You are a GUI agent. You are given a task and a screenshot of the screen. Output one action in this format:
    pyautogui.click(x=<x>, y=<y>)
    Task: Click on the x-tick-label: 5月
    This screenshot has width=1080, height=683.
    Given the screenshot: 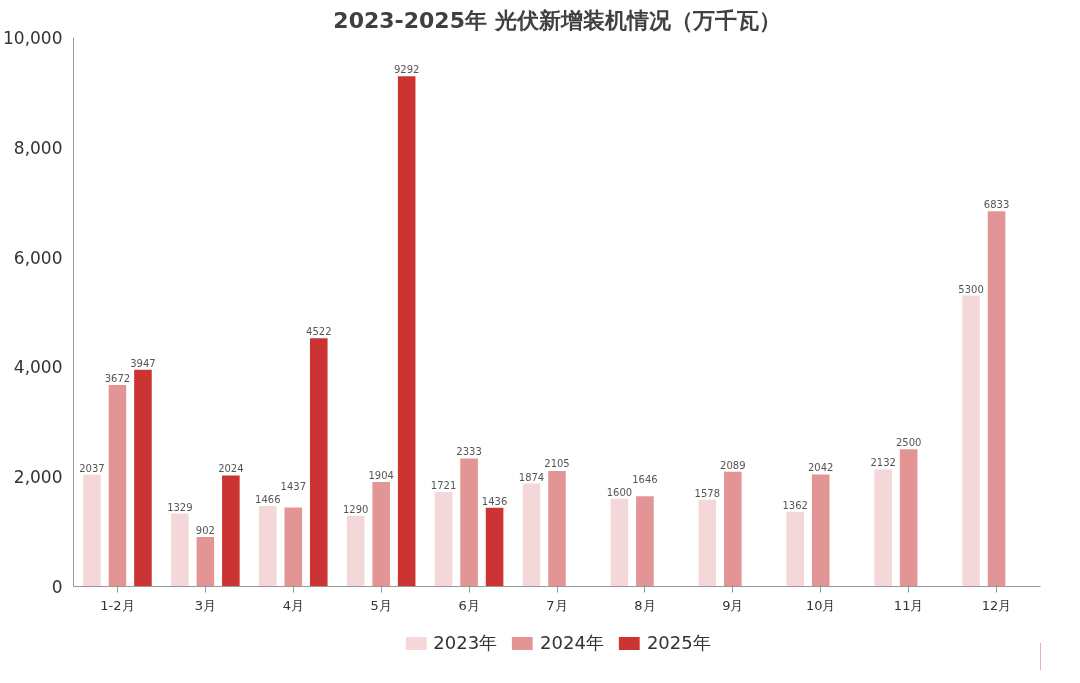 What is the action you would take?
    pyautogui.click(x=381, y=605)
    